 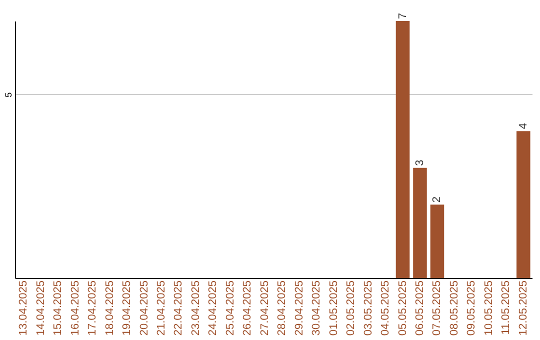 What do you see at coordinates (144, 308) in the screenshot?
I see `x-tick-label: 20.04.2025` at bounding box center [144, 308].